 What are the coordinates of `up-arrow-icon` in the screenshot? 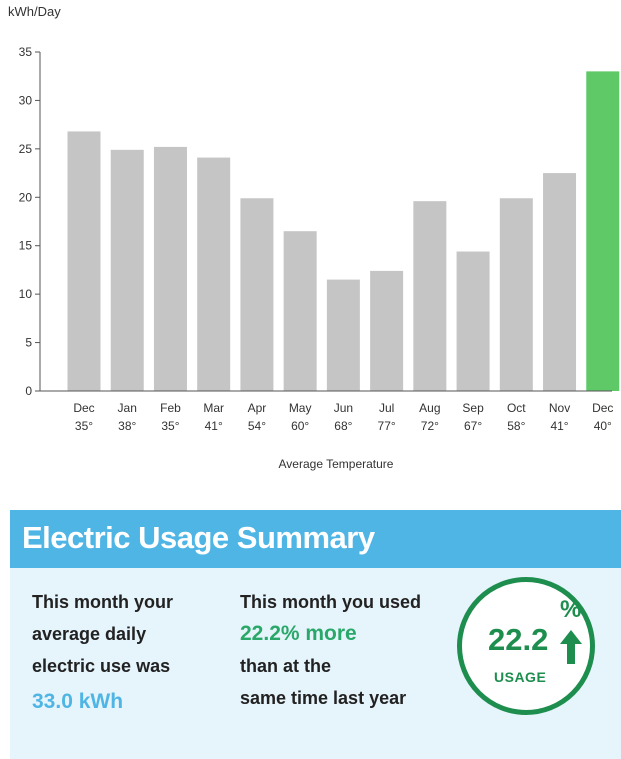 It's located at (571, 647).